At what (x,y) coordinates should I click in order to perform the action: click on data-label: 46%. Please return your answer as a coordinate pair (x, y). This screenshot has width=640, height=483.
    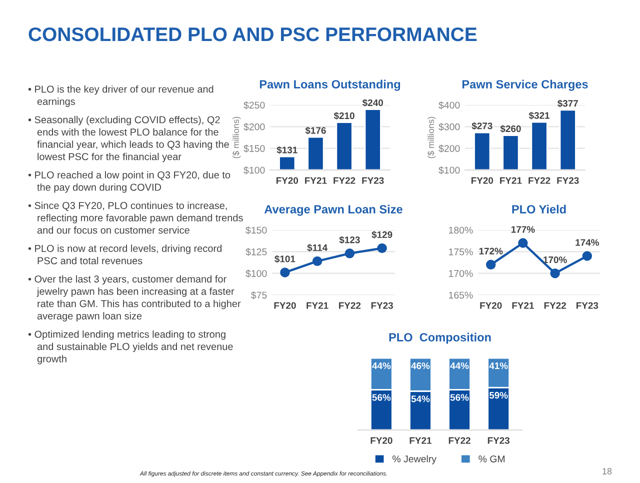
    Looking at the image, I should click on (420, 366).